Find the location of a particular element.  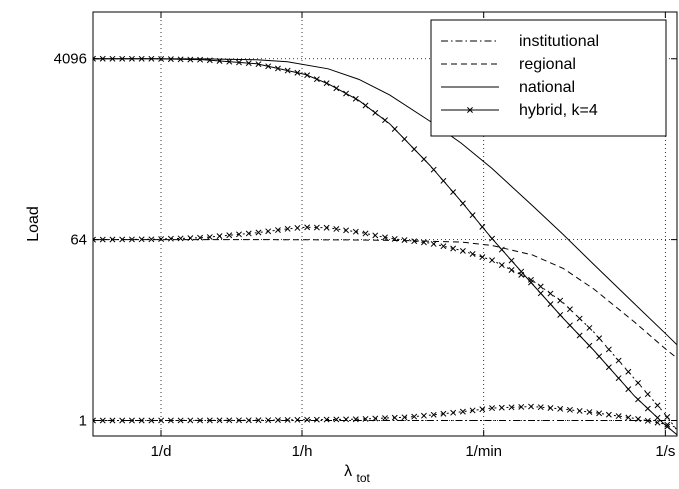

legend-item: national is located at coordinates (508, 87).